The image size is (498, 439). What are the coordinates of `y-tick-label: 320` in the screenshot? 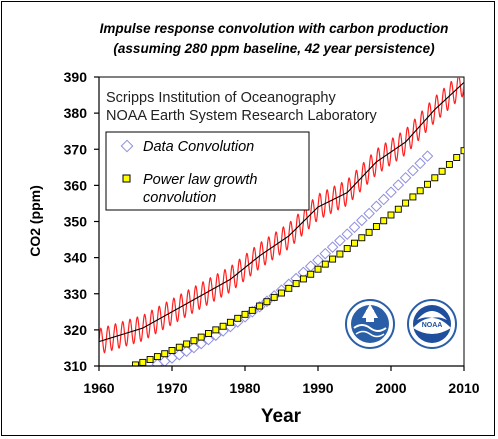 It's located at (76, 330).